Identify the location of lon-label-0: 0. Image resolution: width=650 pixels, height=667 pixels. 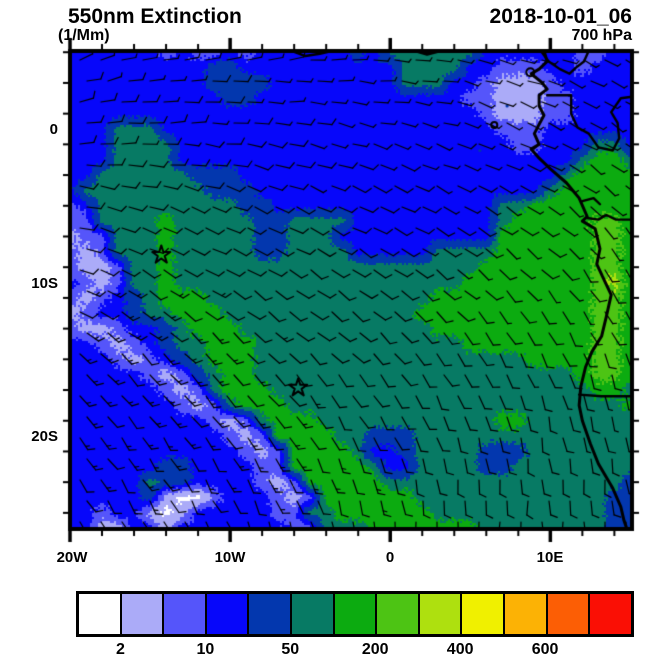
(390, 557).